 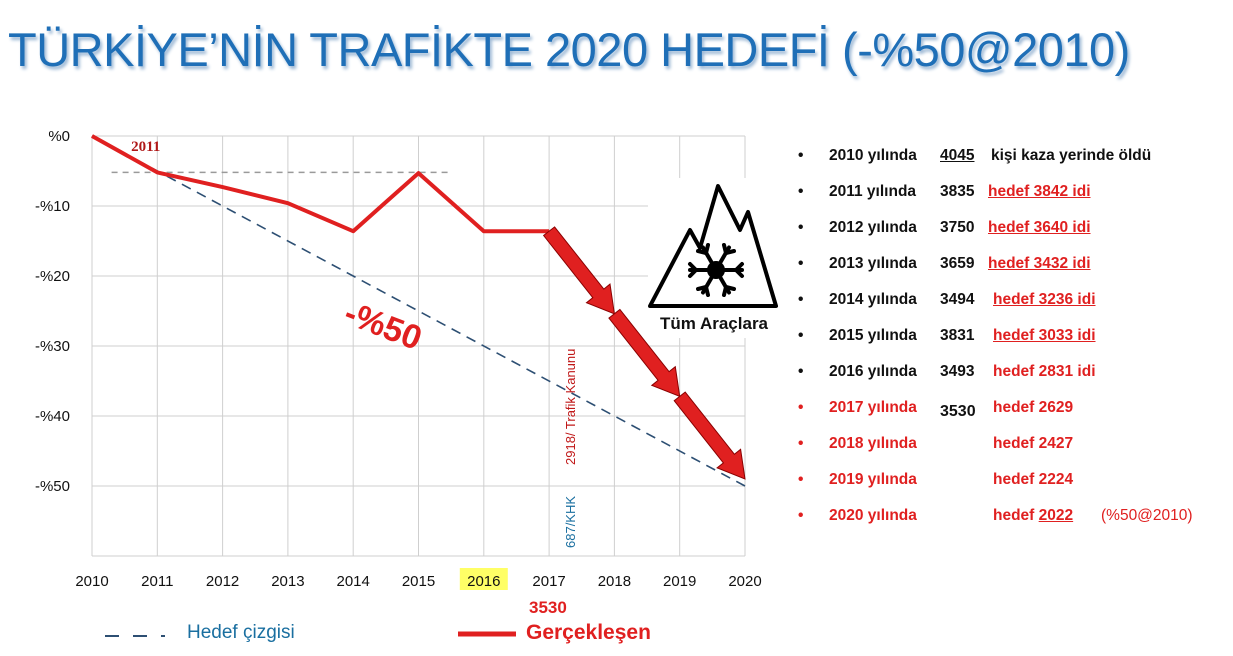 What do you see at coordinates (1013, 273) in the screenshot?
I see `stat-row: • 2013 yılında 3659 hedef 3432 idi` at bounding box center [1013, 273].